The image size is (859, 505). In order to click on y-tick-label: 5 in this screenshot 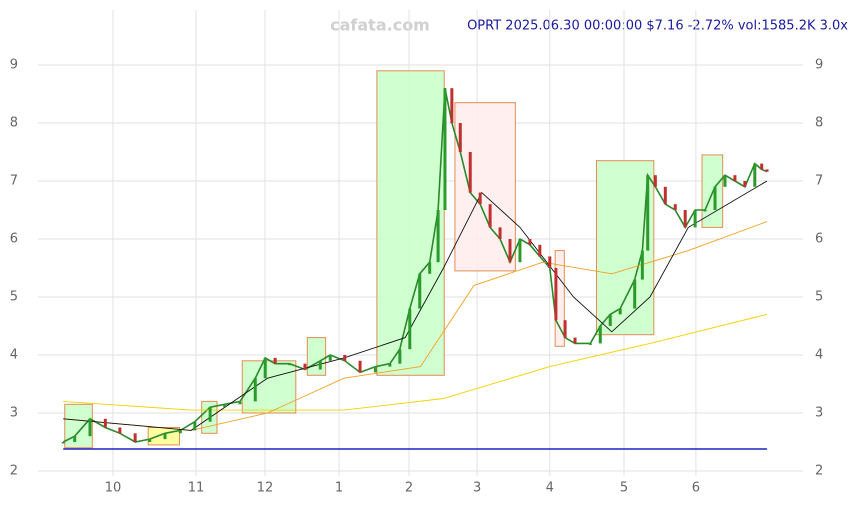, I will do `click(14, 297)`.